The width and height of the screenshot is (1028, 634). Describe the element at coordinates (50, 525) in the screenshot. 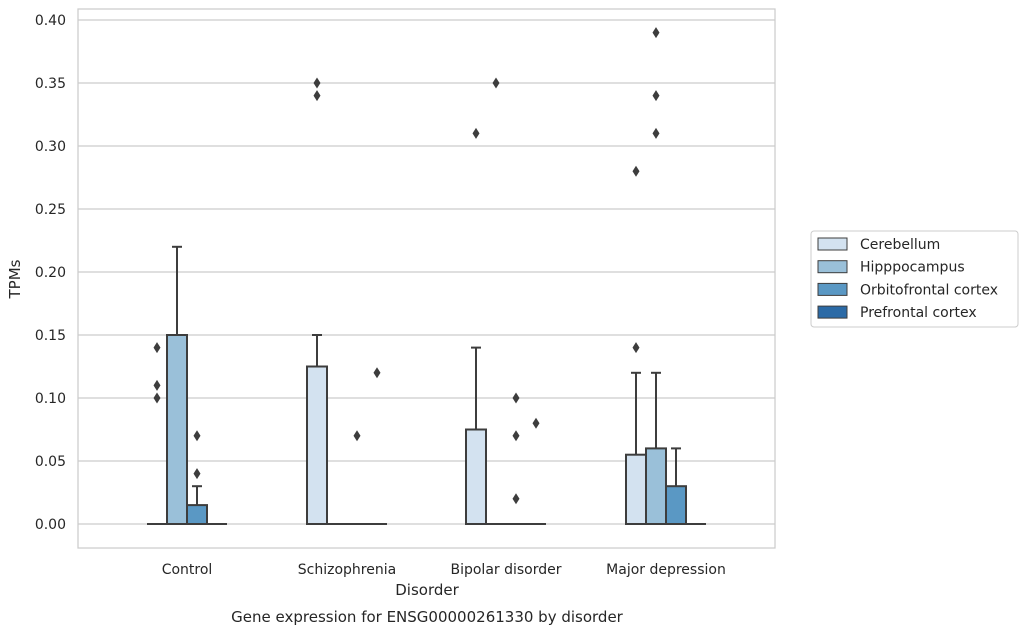

I see `y-tick-label: 0.00` at that location.